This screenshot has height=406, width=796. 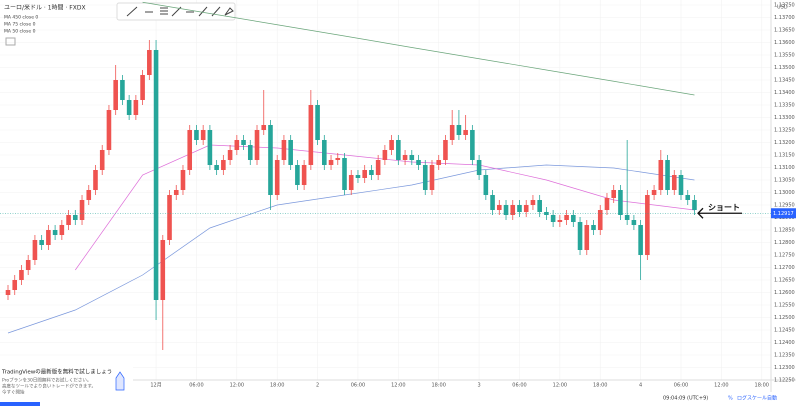 What do you see at coordinates (724, 207) in the screenshot?
I see `annotation: ショート` at bounding box center [724, 207].